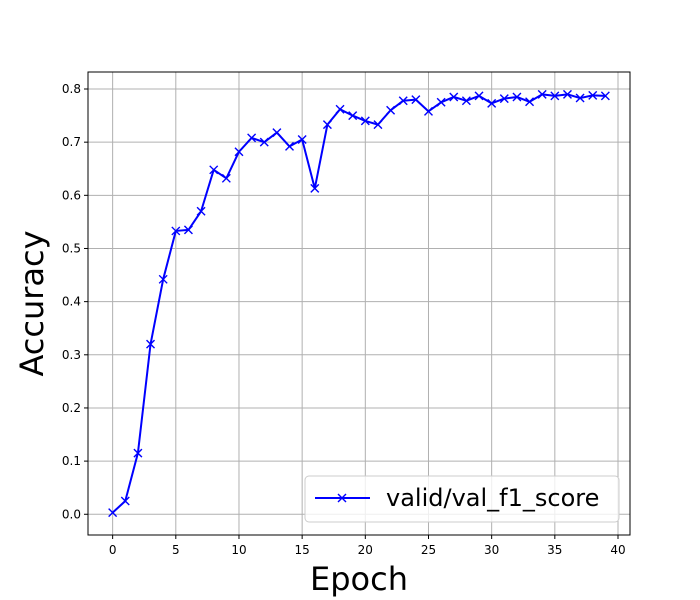 The width and height of the screenshot is (700, 600). Describe the element at coordinates (554, 550) in the screenshot. I see `x-tick-label: 35` at that location.